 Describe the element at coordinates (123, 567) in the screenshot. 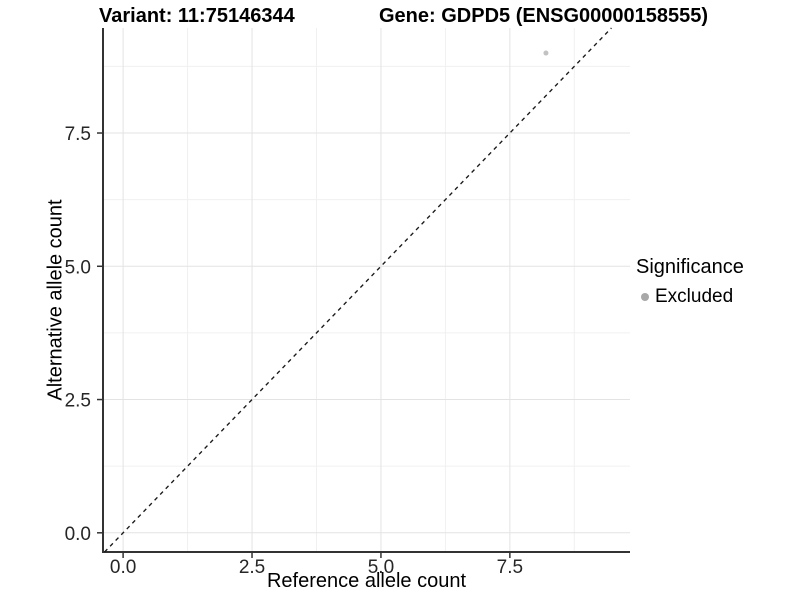

I see `x-tick-label: 0.0` at that location.